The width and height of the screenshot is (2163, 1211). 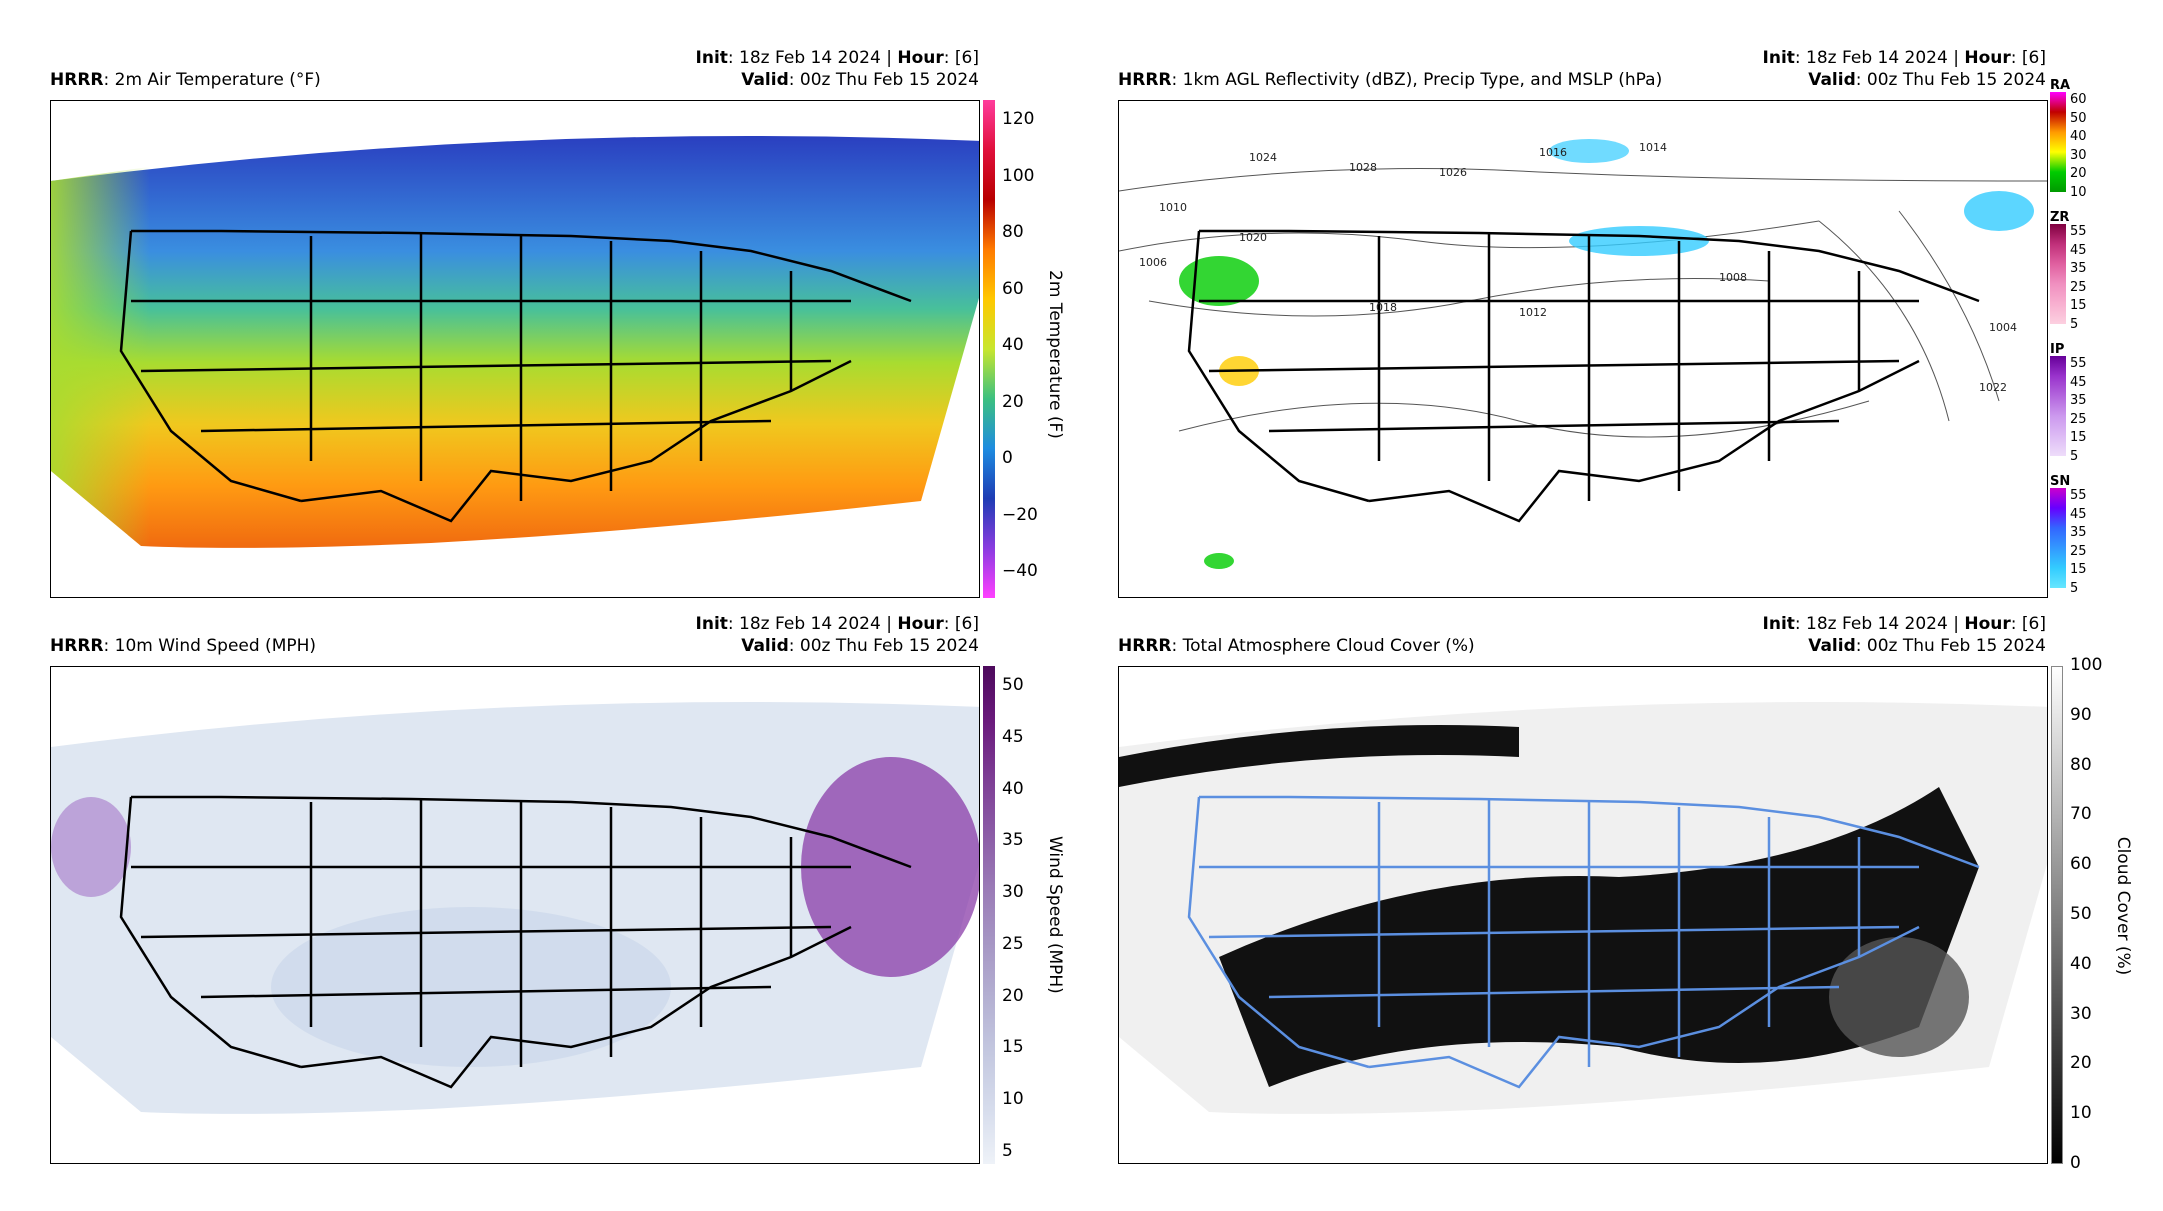 What do you see at coordinates (1653, 147) in the screenshot?
I see `isobar-label: 1014` at bounding box center [1653, 147].